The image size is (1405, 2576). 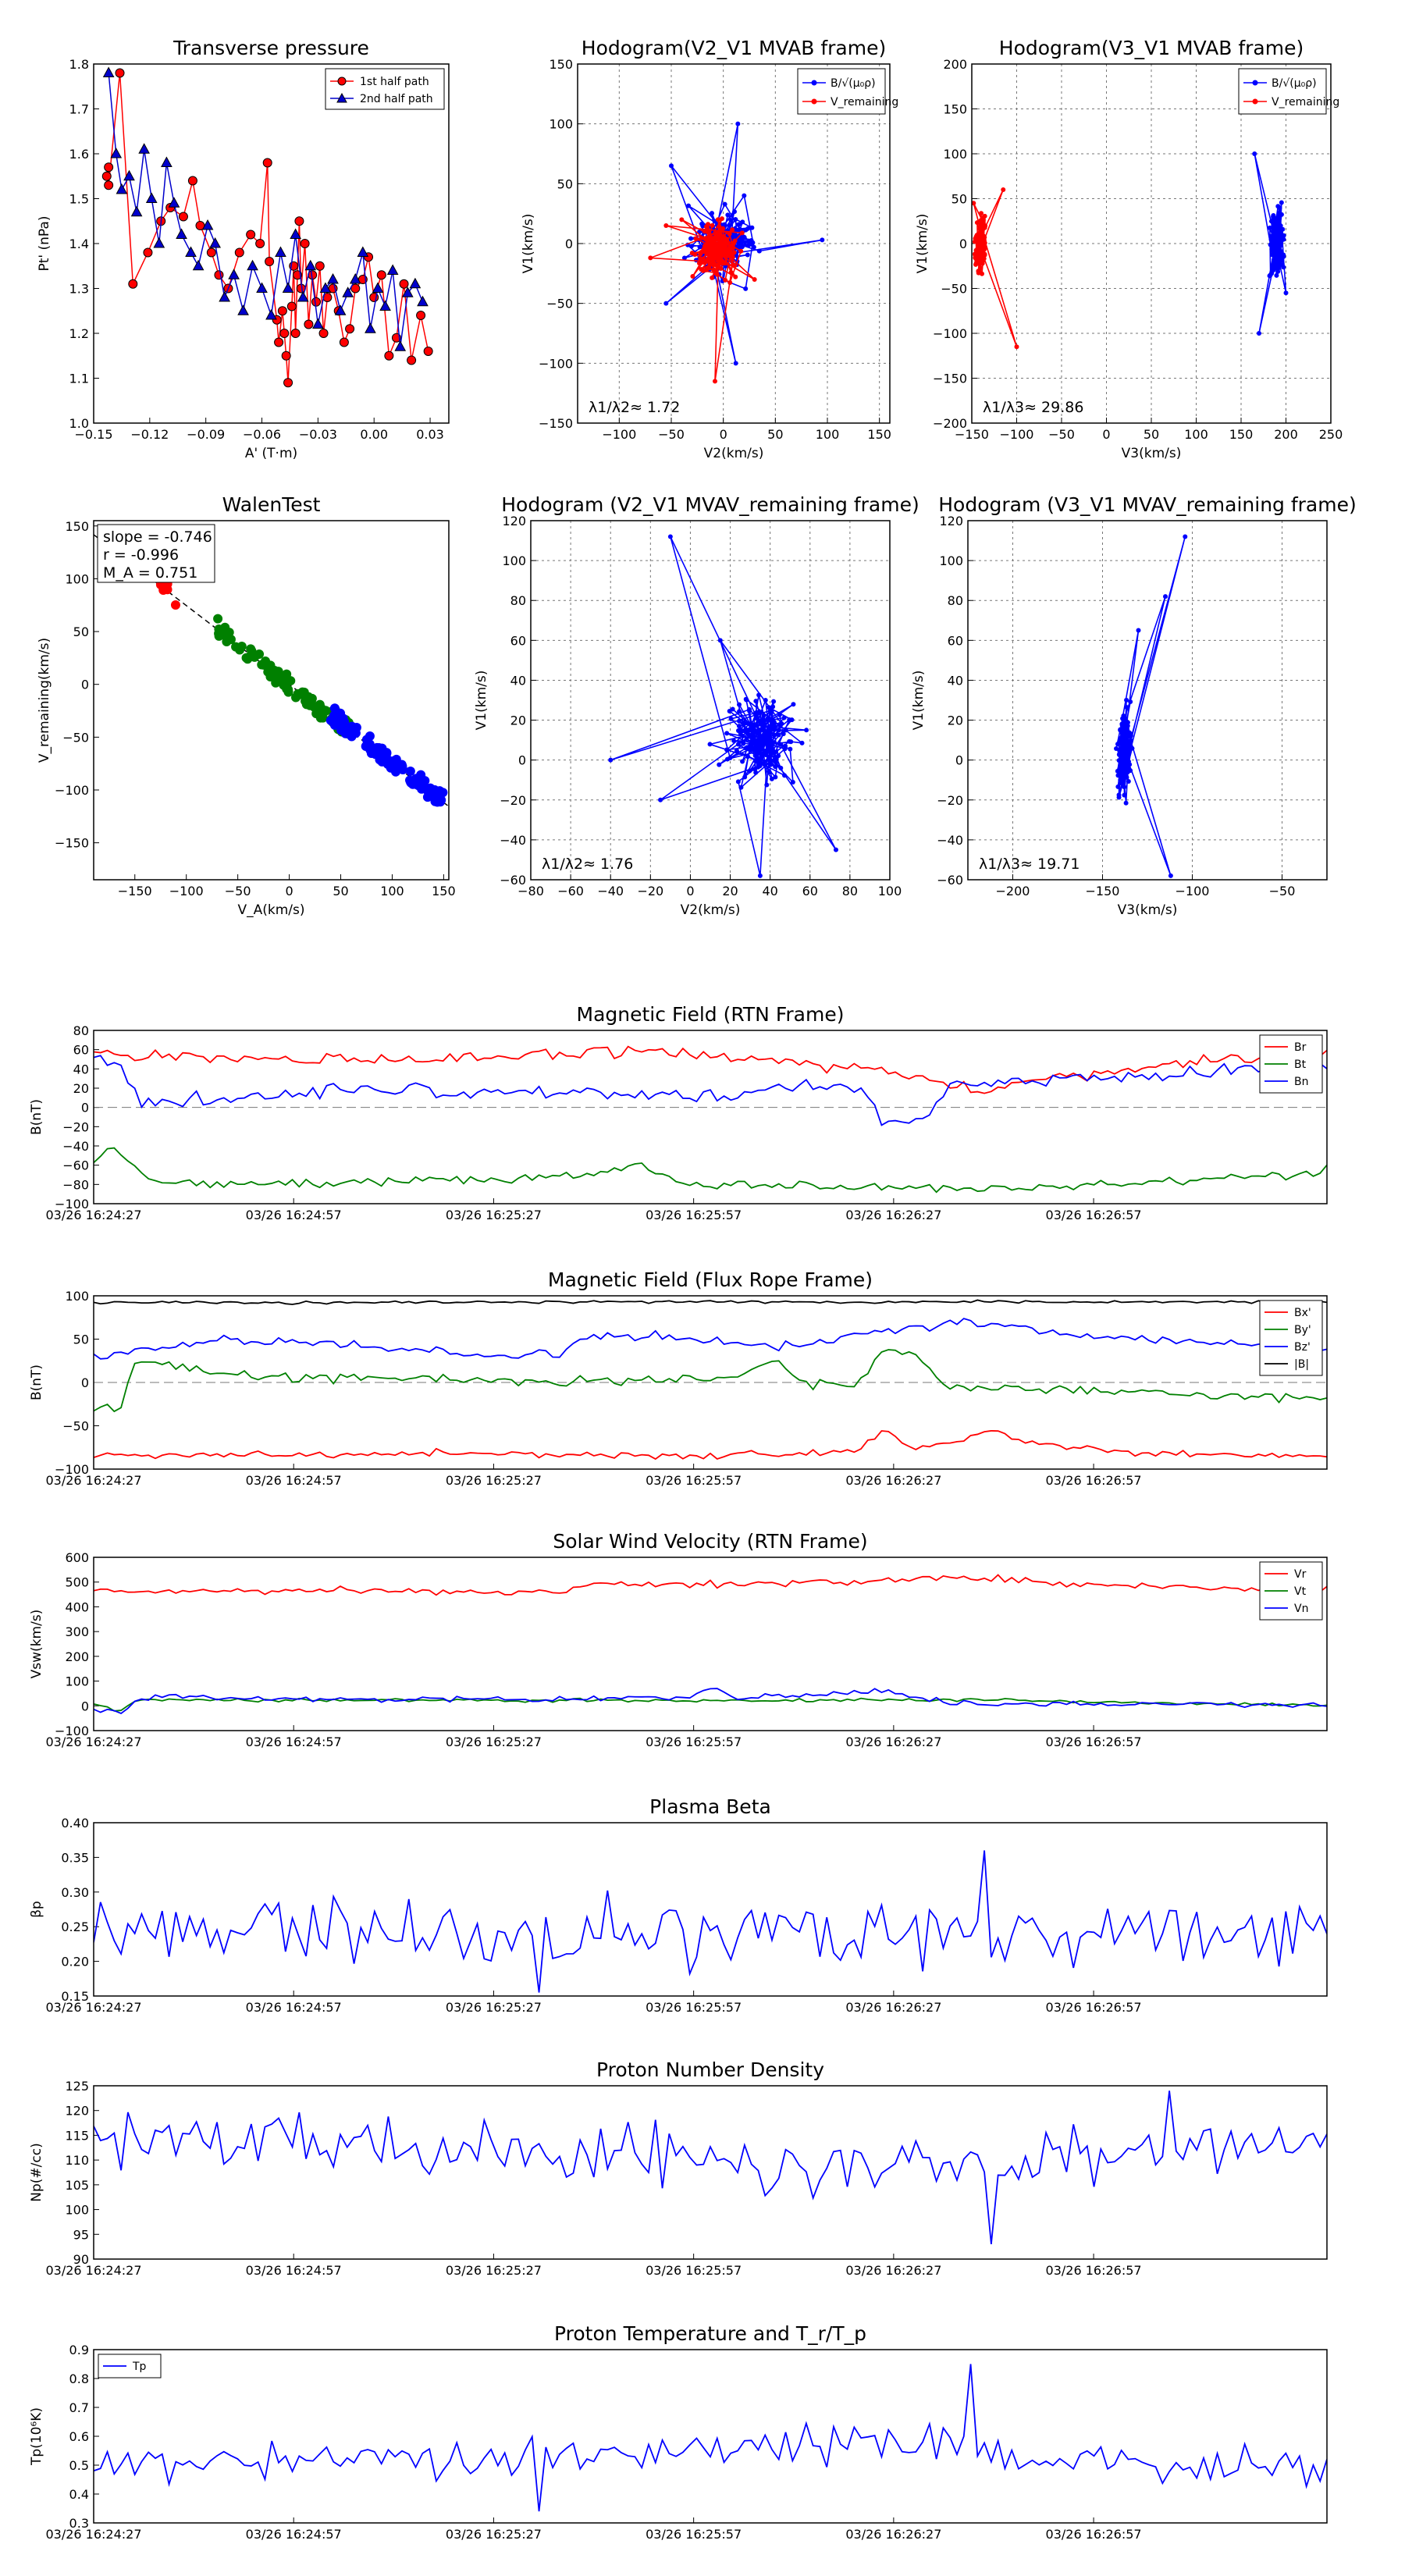 I want to click on y-tick-label: 120, so click(x=951, y=521).